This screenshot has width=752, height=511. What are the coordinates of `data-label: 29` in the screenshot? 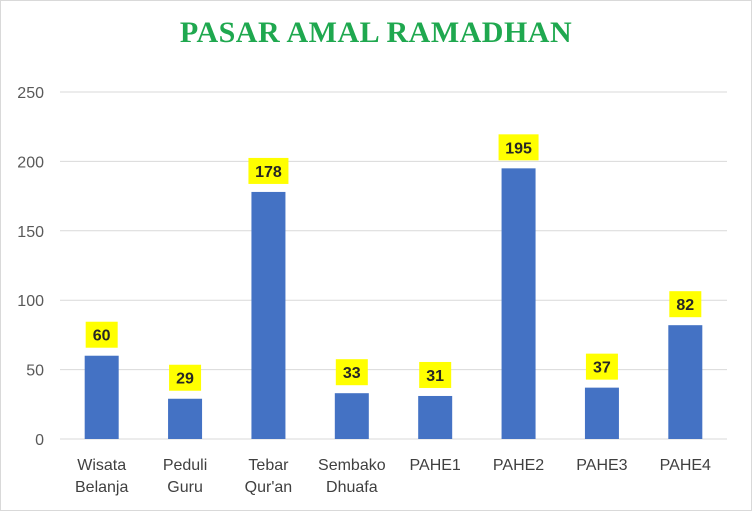 It's located at (185, 379).